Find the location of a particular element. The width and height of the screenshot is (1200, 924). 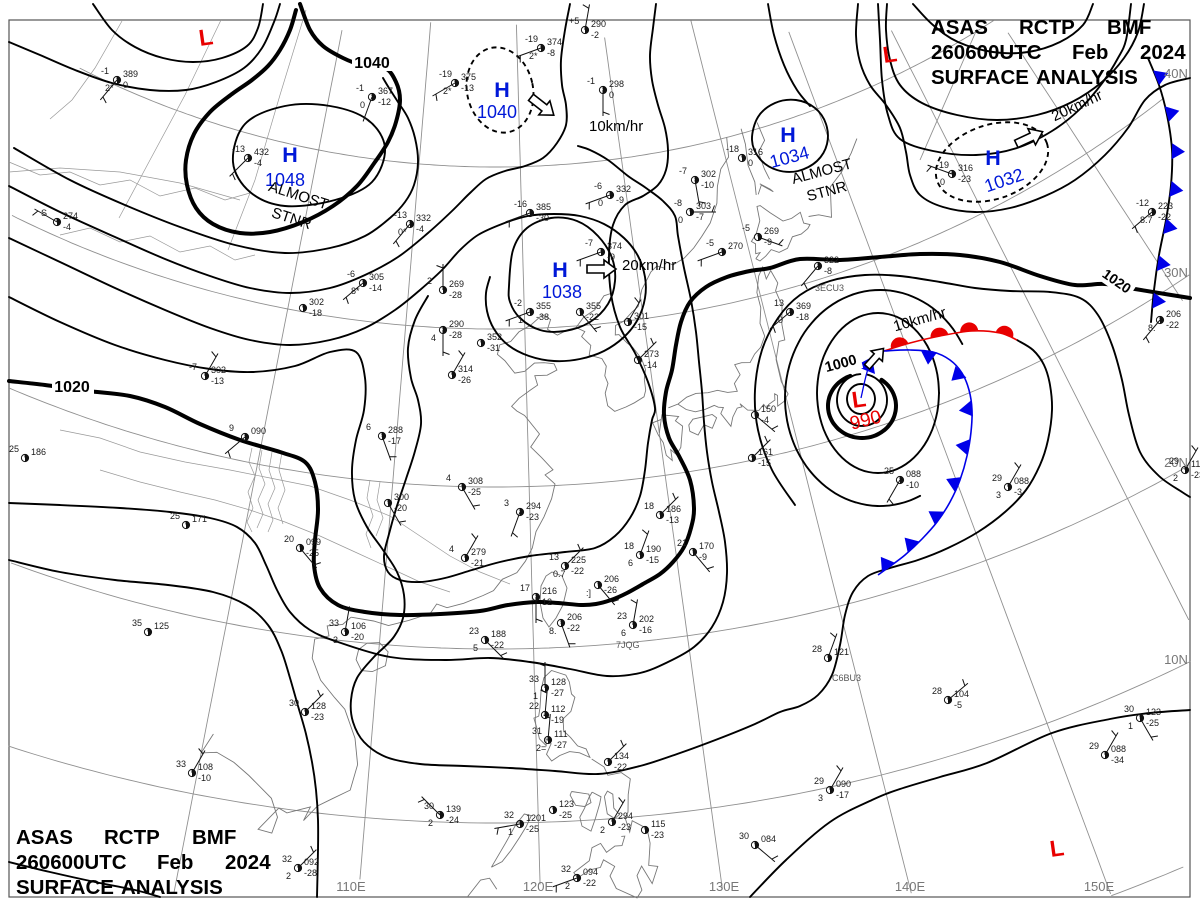

svg-text: 1040 is located at coordinates (497, 112).